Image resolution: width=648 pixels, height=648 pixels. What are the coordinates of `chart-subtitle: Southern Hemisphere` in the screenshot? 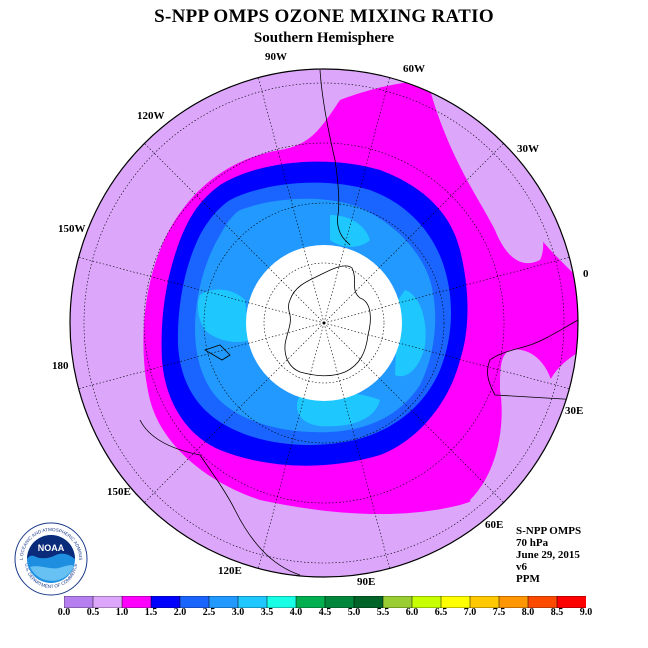 It's located at (324, 38).